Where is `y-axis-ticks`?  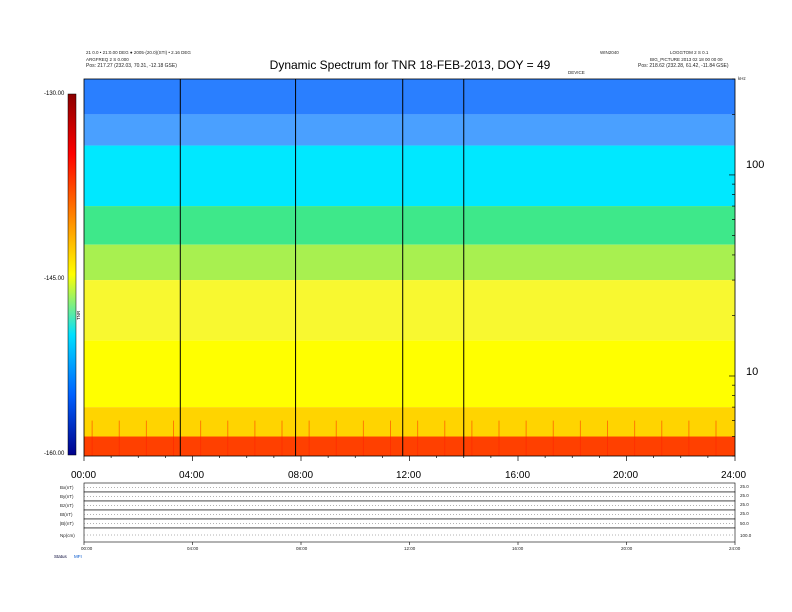
y-axis-ticks is located at coordinates (732, 267).